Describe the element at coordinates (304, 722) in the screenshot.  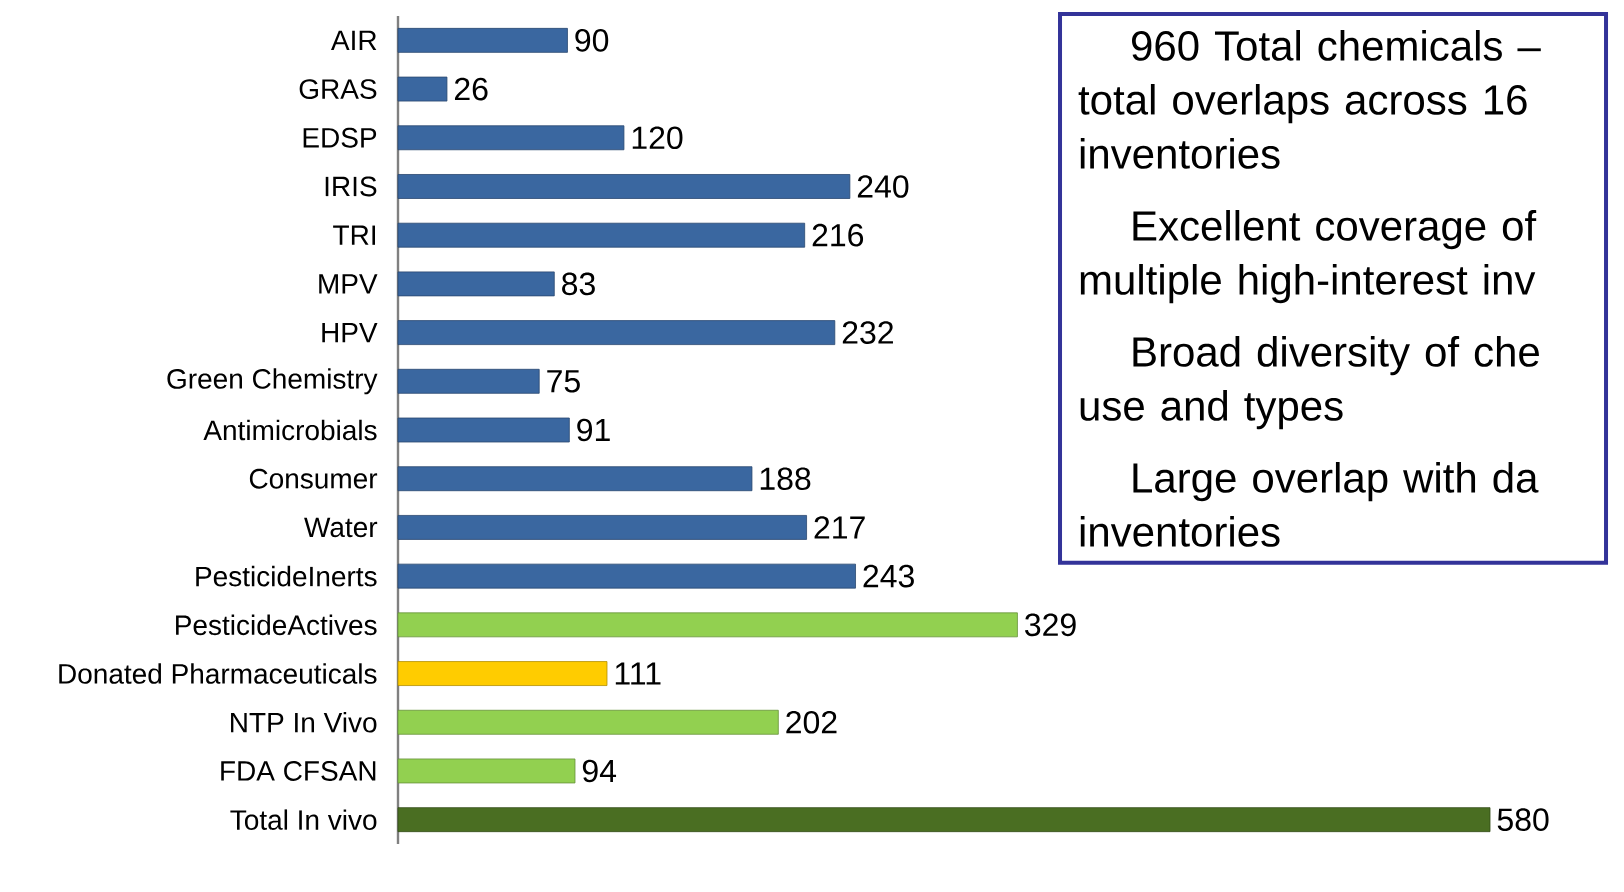
I see `y-tick-label: NTP In Vivo` at that location.